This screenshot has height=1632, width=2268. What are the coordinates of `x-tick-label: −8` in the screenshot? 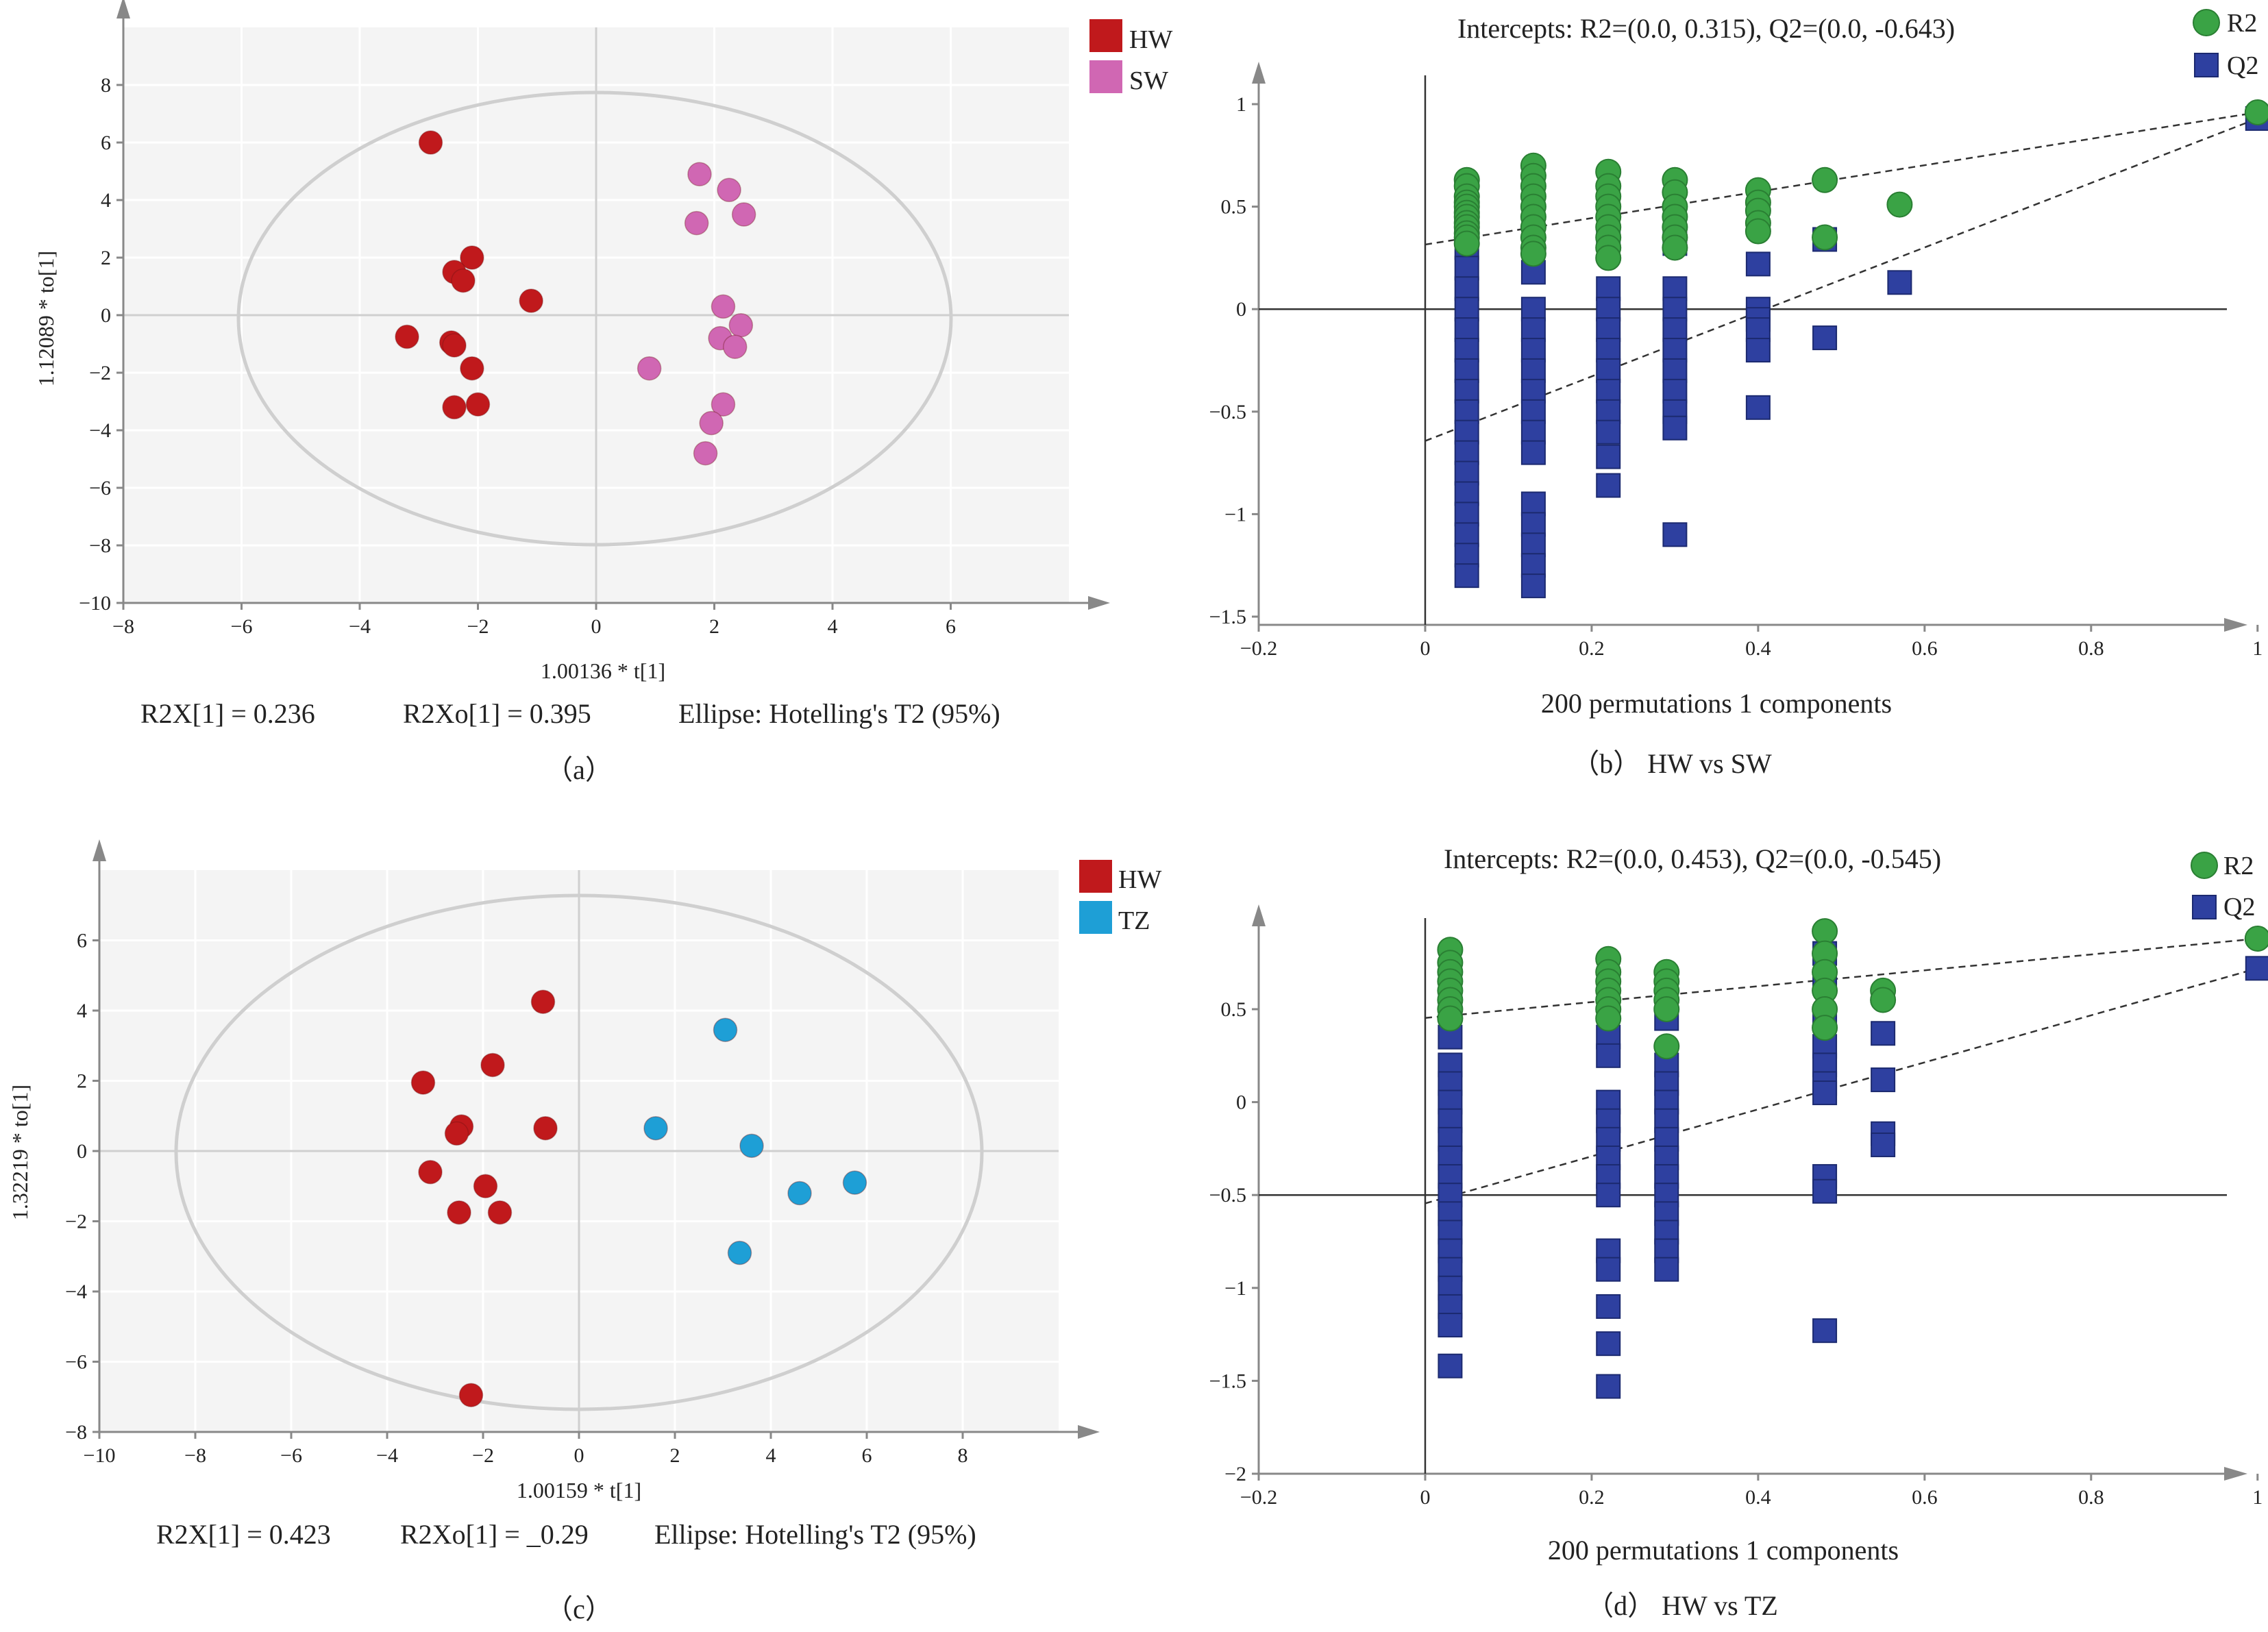 It's located at (123, 626).